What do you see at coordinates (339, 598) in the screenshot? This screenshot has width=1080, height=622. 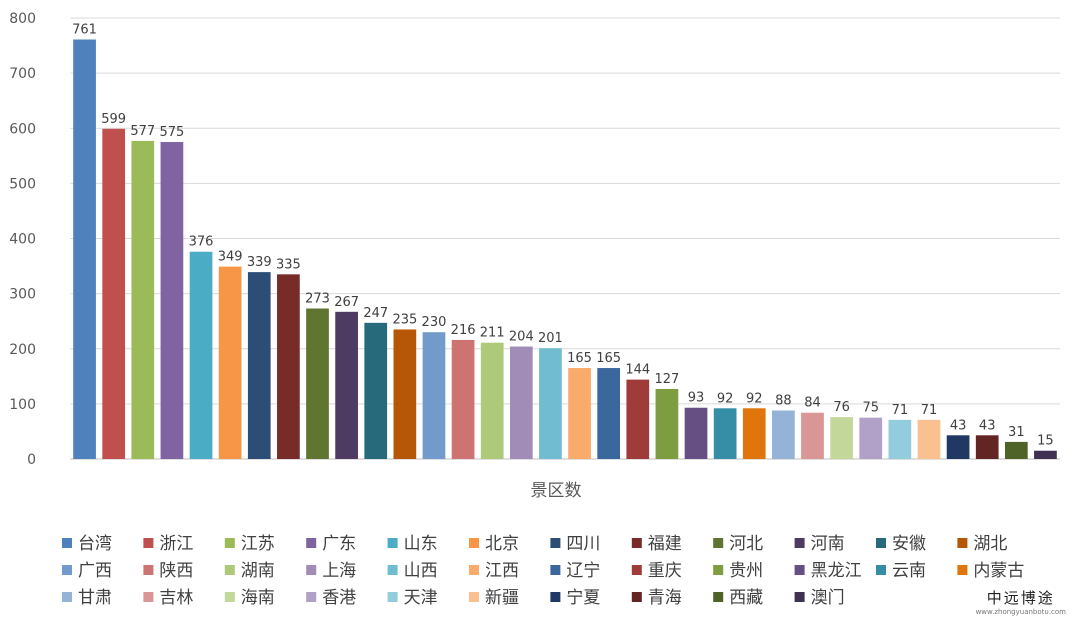 I see `legend-label: 香港` at bounding box center [339, 598].